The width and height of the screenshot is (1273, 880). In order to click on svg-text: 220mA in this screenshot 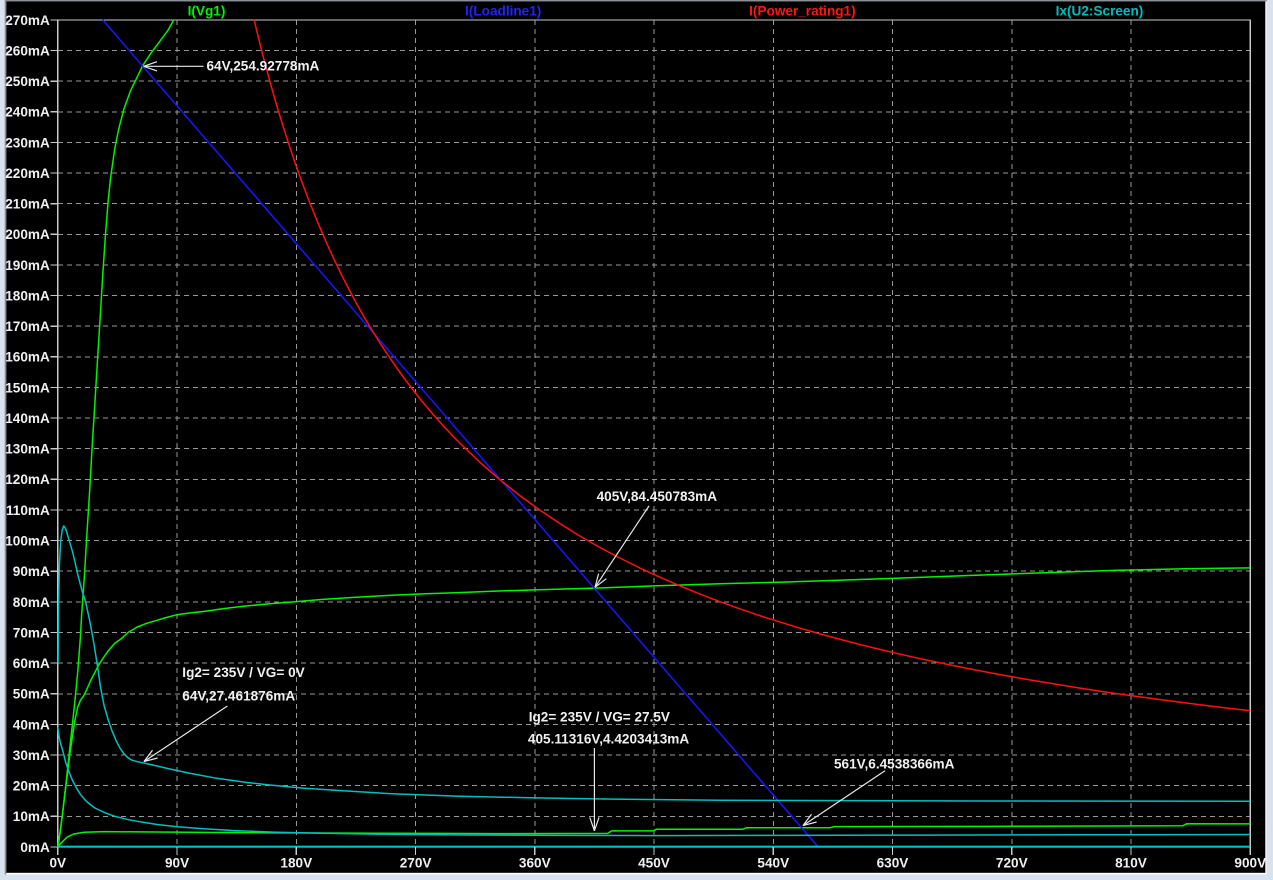, I will do `click(27, 173)`.